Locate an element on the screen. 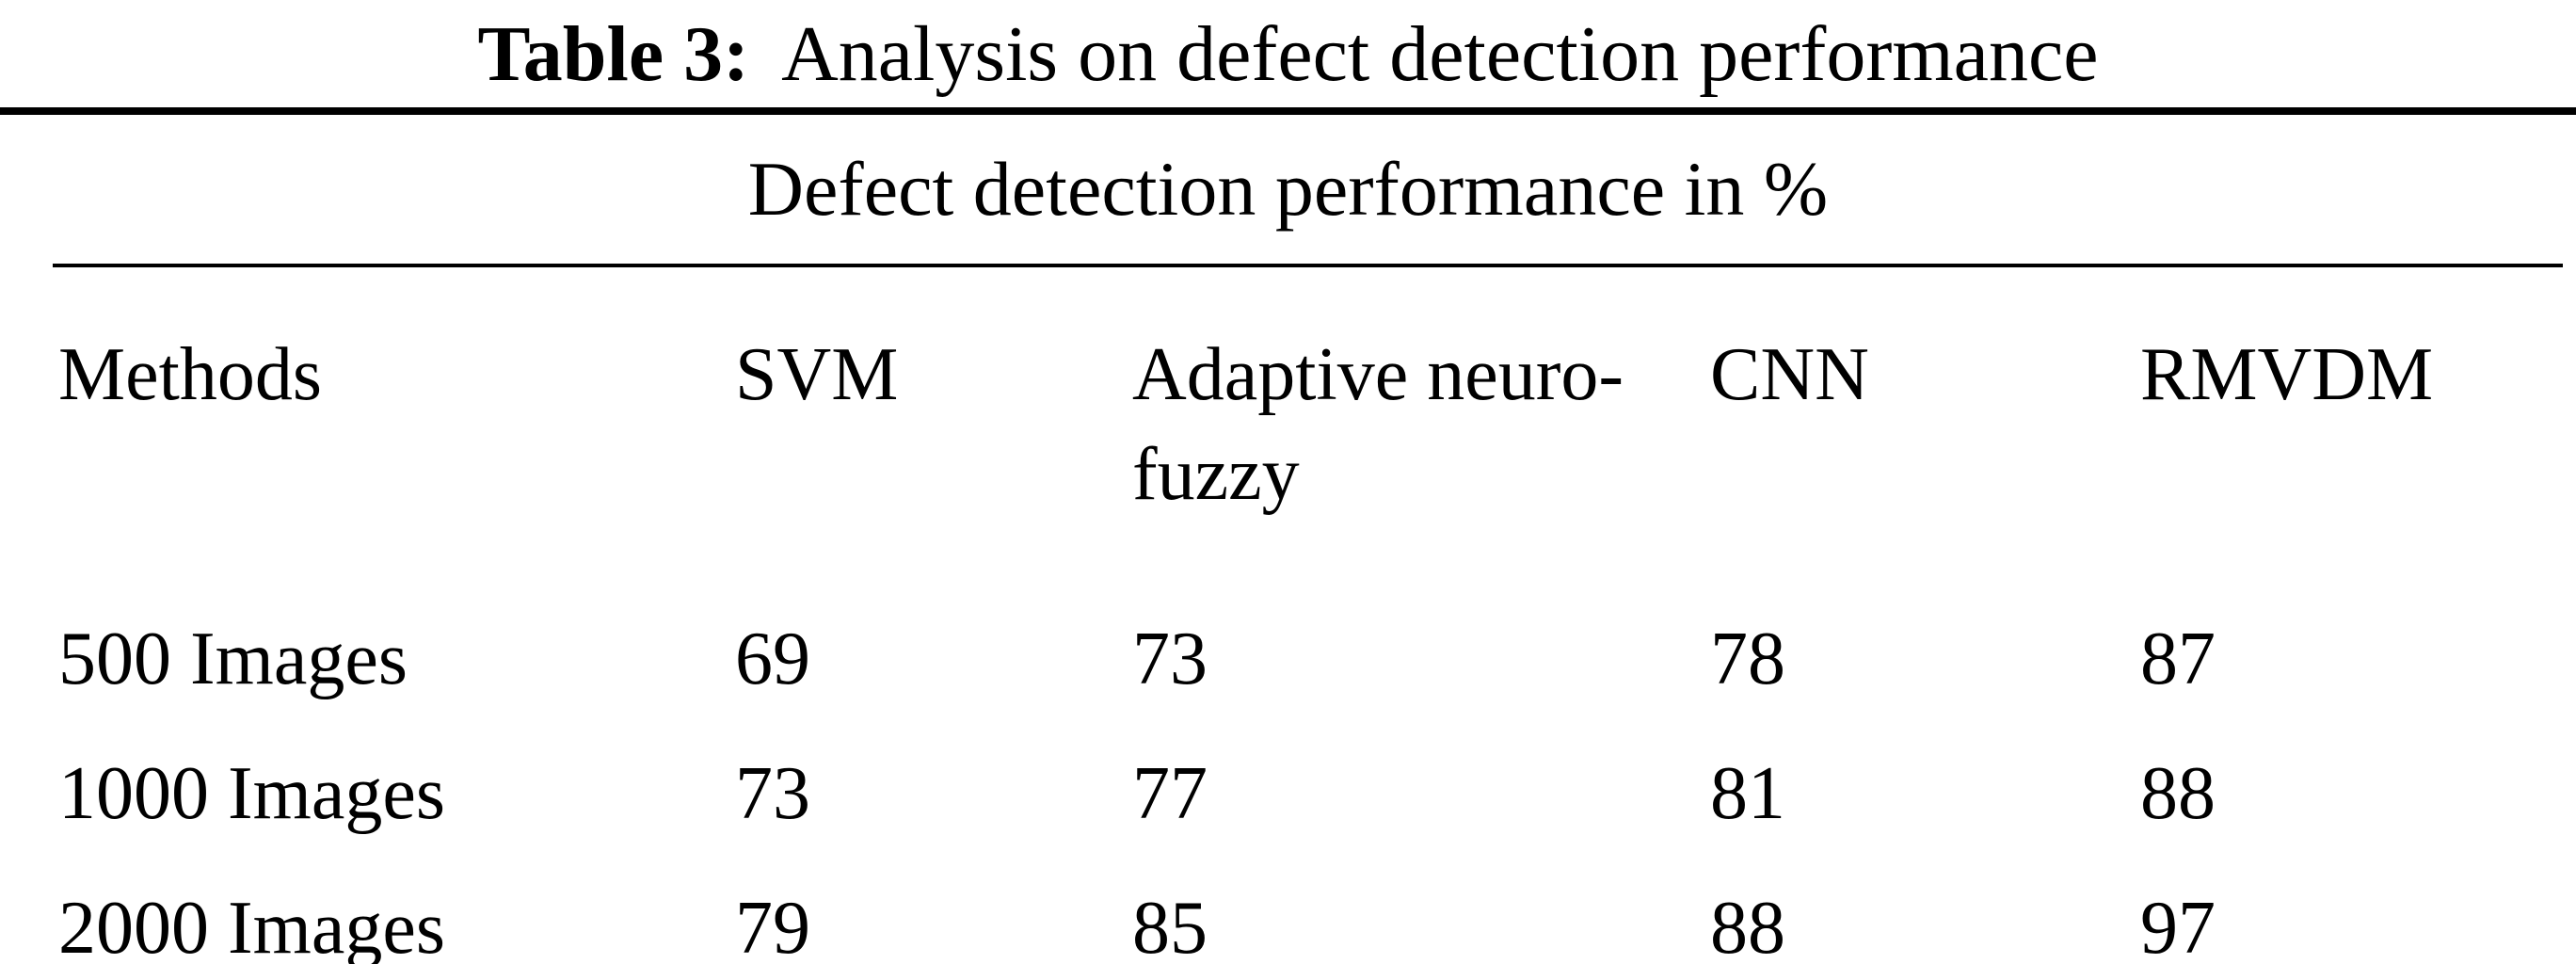  column-header-svm: SVM is located at coordinates (817, 374).